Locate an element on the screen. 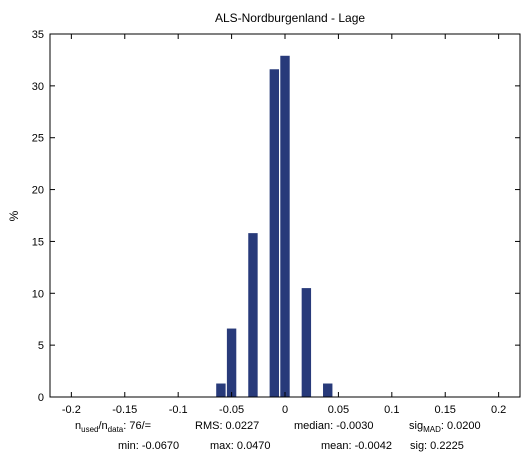  sig-label: sig is located at coordinates (416, 426).